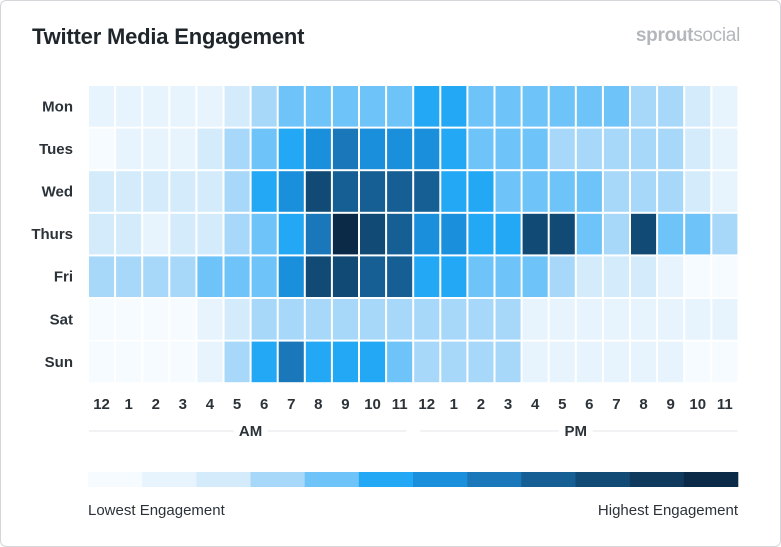 The width and height of the screenshot is (781, 547). What do you see at coordinates (670, 404) in the screenshot?
I see `column-label: 9` at bounding box center [670, 404].